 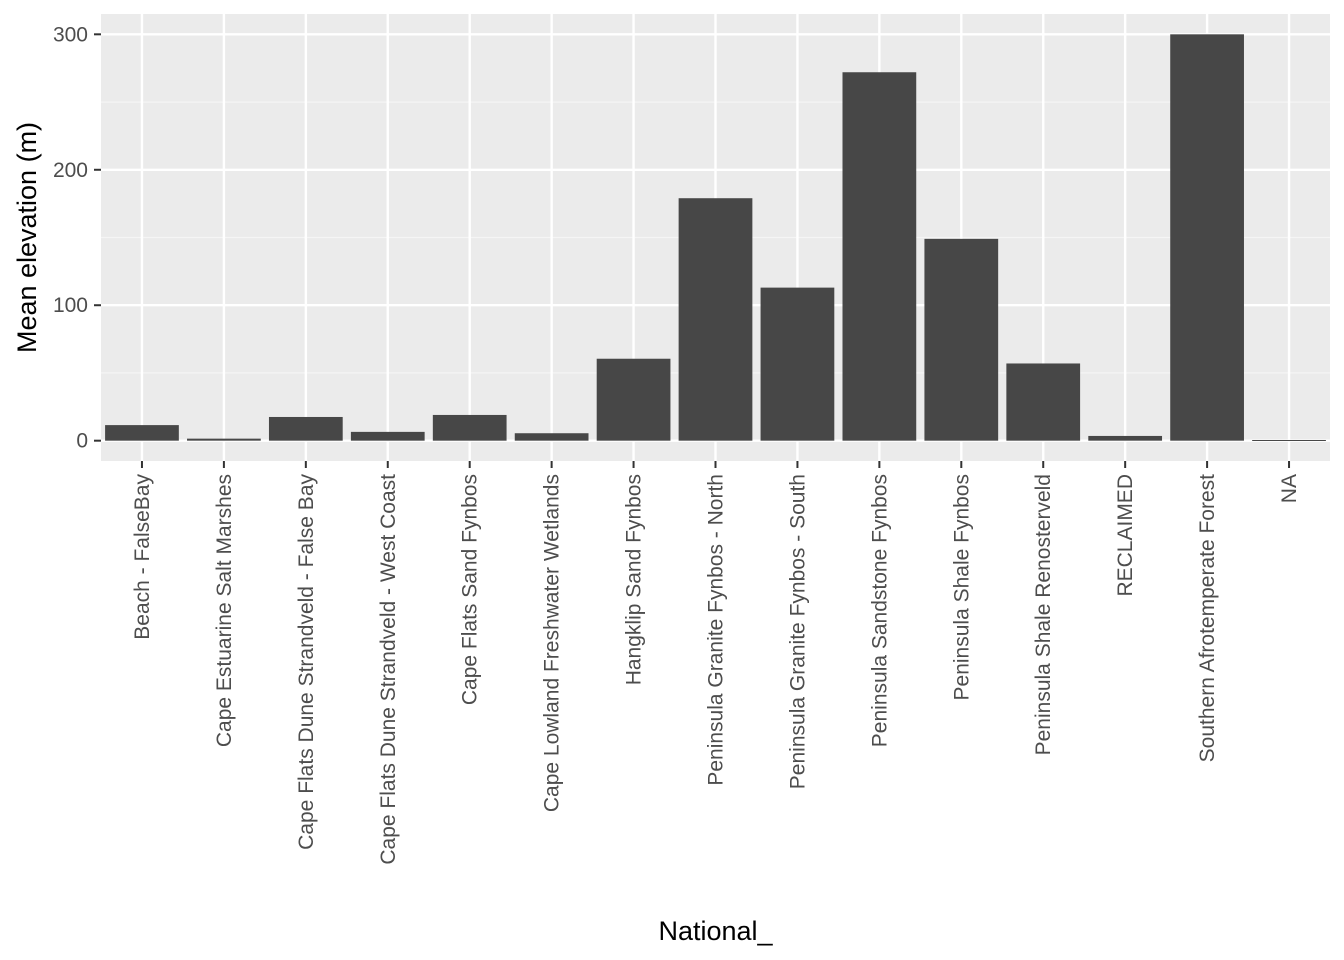 I want to click on y-tick-label: 200, so click(x=70, y=170).